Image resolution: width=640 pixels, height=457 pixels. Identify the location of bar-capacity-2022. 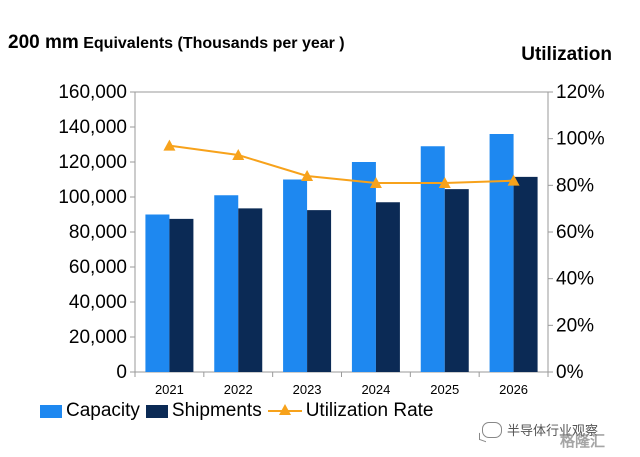
(226, 283).